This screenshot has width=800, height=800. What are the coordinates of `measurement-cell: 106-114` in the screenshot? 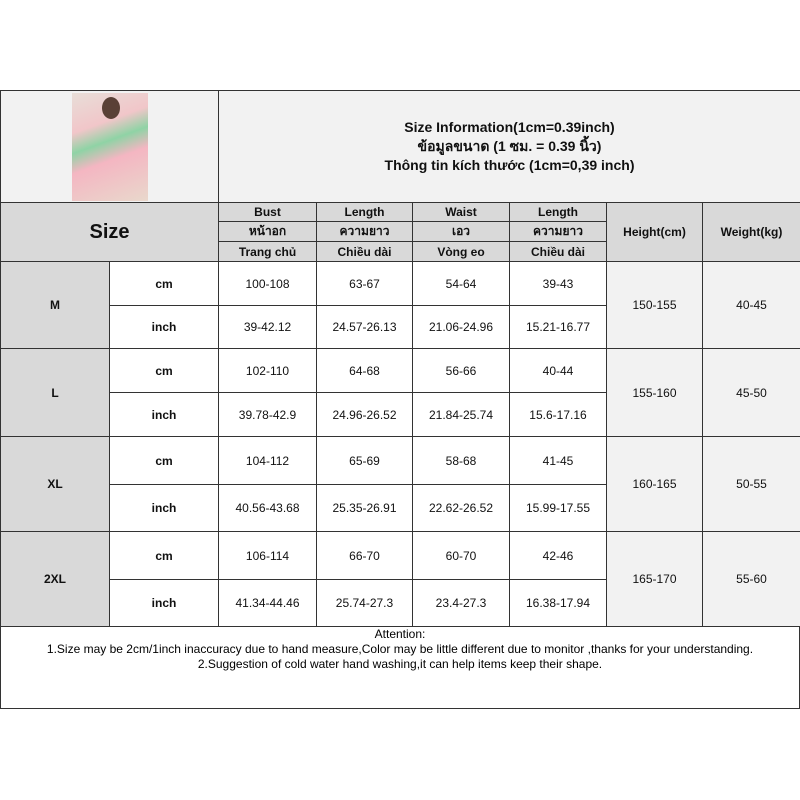 It's located at (267, 555).